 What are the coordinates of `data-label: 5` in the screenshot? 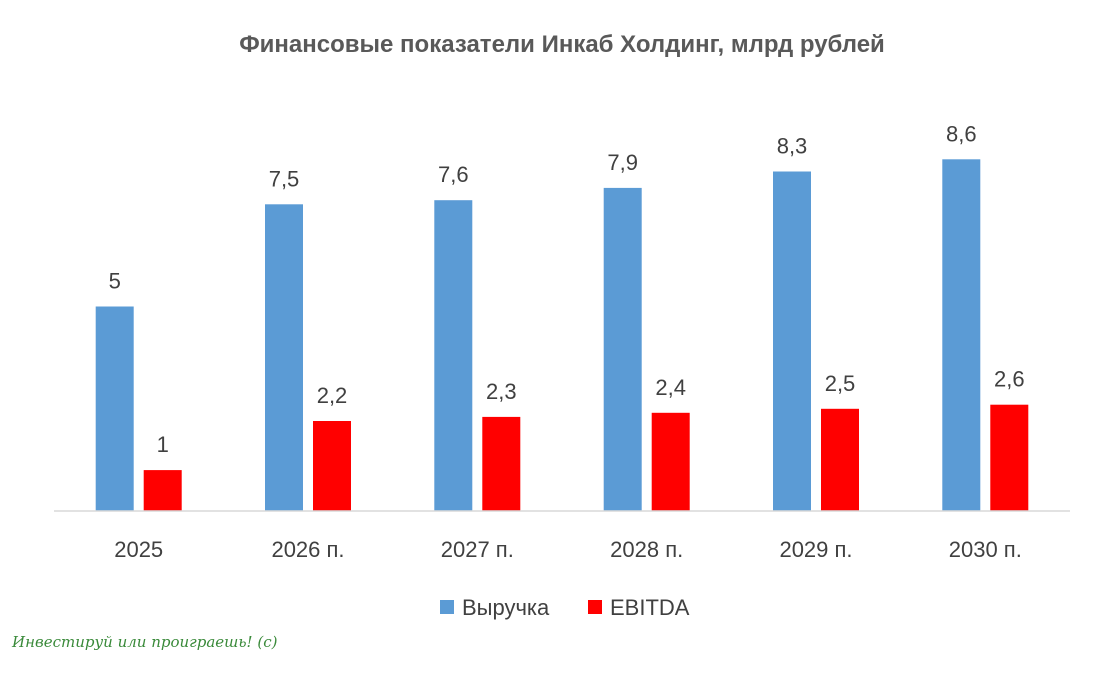 It's located at (115, 281).